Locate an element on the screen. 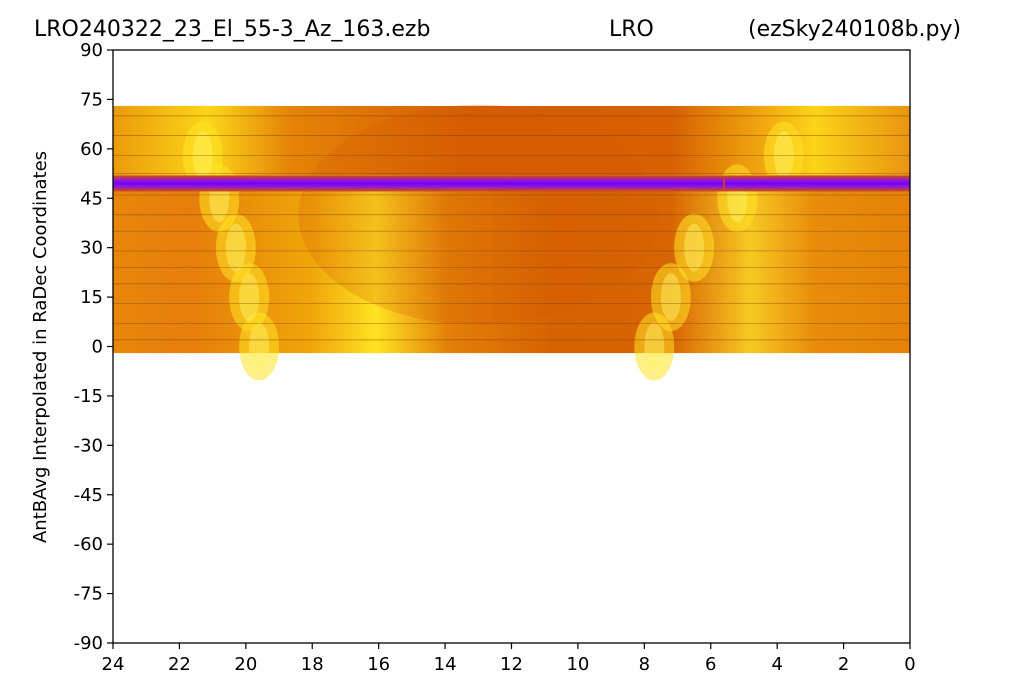 The width and height of the screenshot is (1024, 698). y-tick-label-4: 30 is located at coordinates (91, 248).